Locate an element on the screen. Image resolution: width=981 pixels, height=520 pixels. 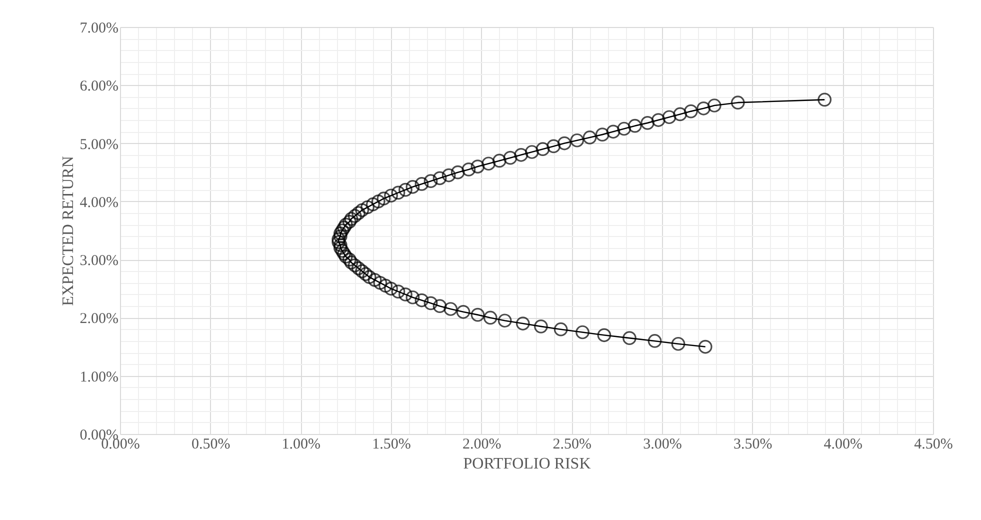
x-tick-label: 2.50% is located at coordinates (572, 444).